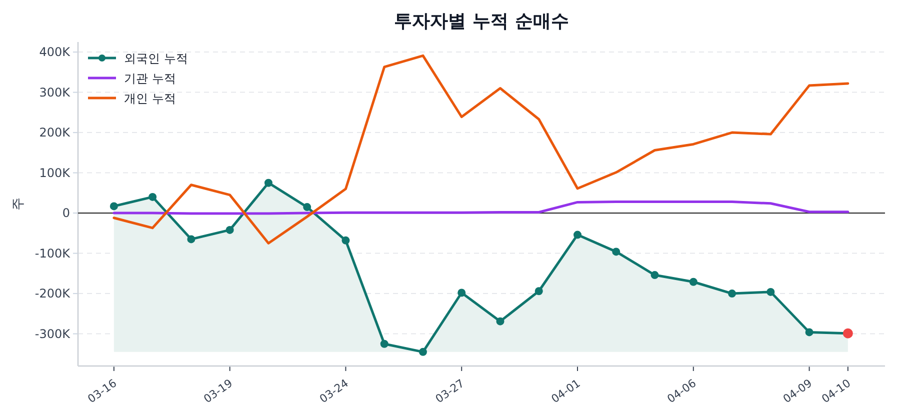 This screenshot has height=420, width=900. I want to click on line-series, so click(481, 207).